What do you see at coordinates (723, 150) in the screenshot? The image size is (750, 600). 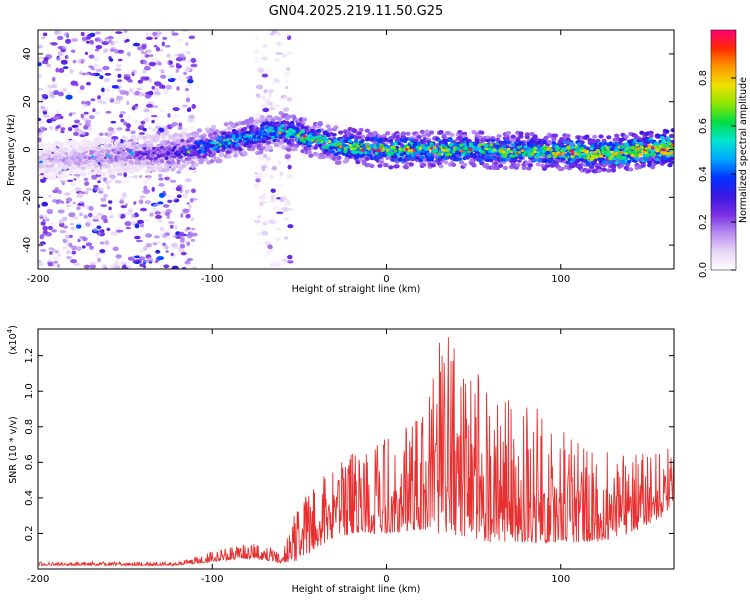 I see `colorbar-gradient` at bounding box center [723, 150].